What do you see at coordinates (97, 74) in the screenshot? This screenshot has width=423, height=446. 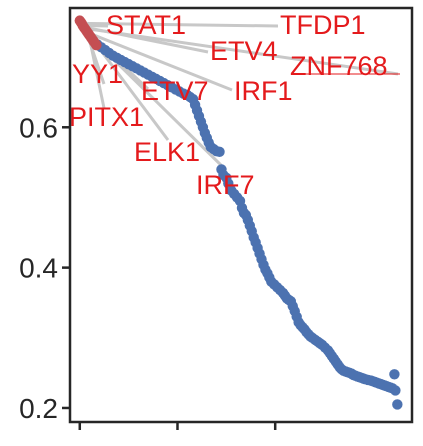 I see `annotation-yy1: YY1` at bounding box center [97, 74].